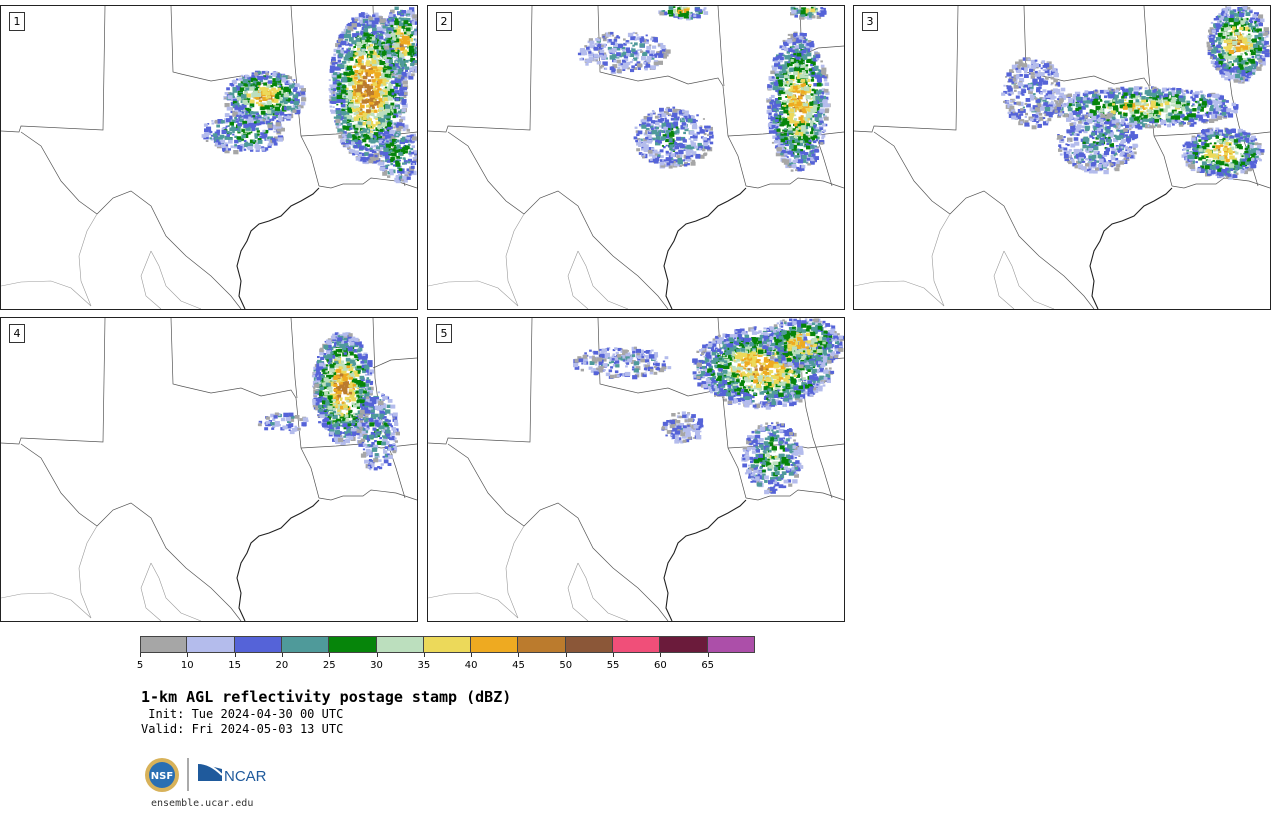  What do you see at coordinates (1135, 93) in the screenshot?
I see `reflectivity-field` at bounding box center [1135, 93].